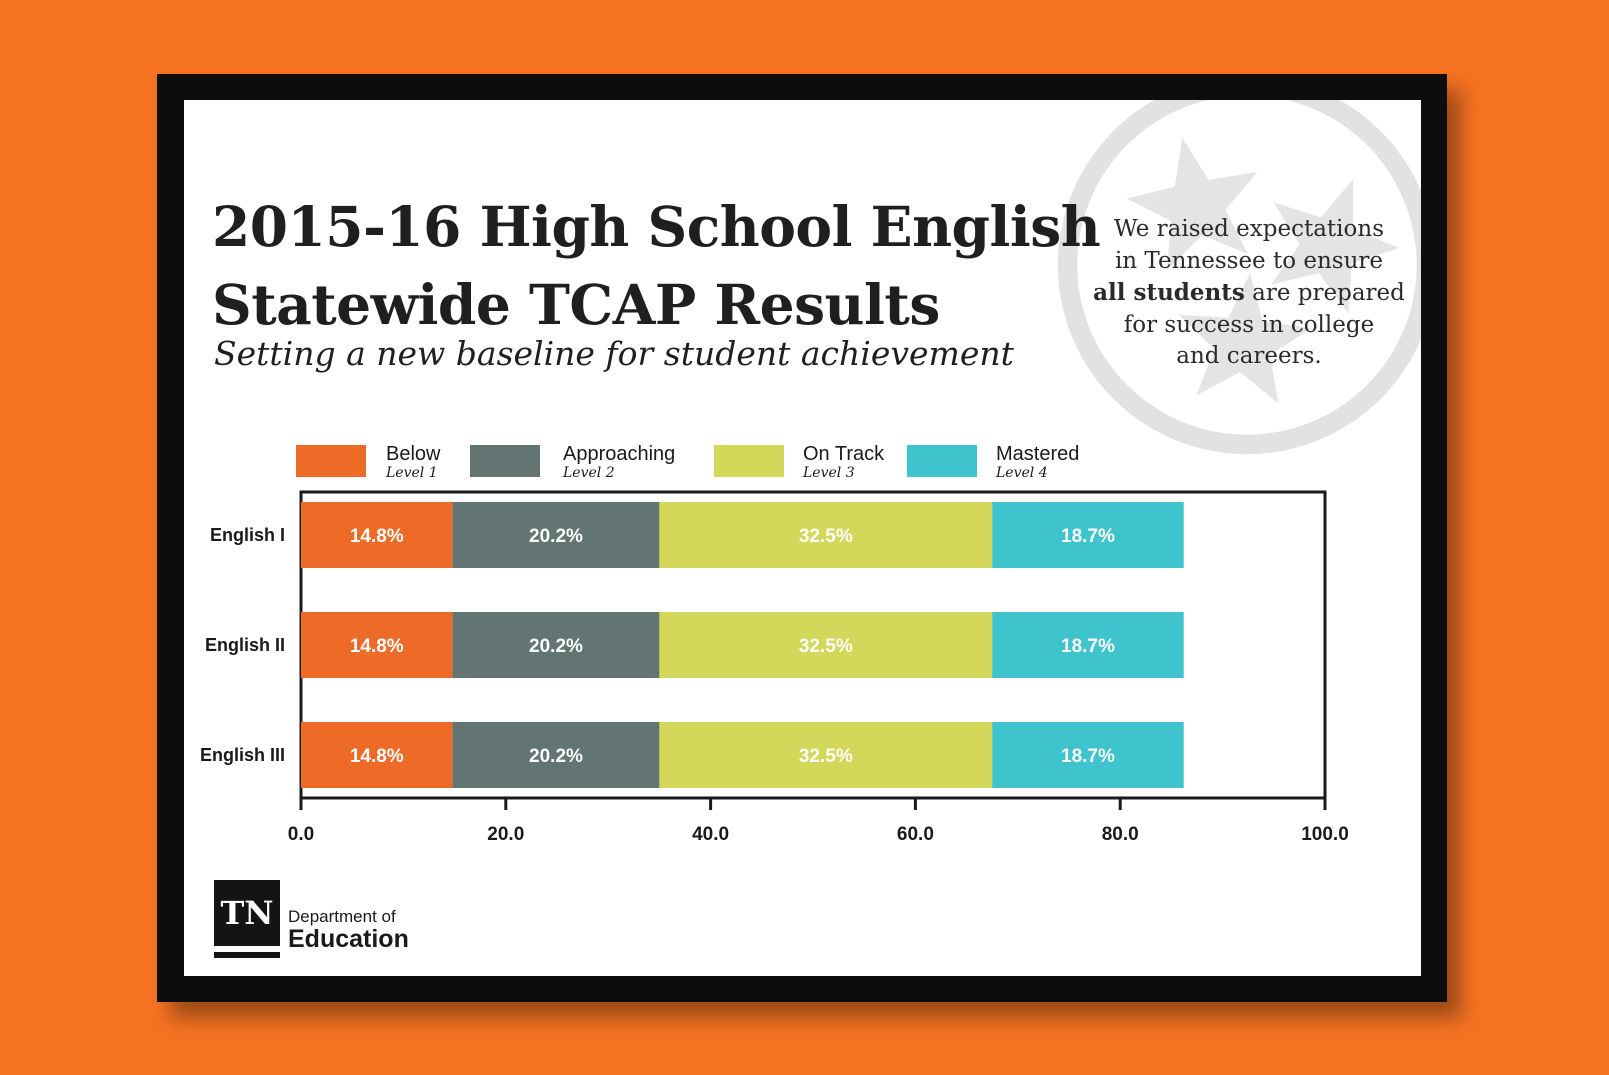 The height and width of the screenshot is (1075, 1609). I want to click on note-bold: all students, so click(1169, 292).